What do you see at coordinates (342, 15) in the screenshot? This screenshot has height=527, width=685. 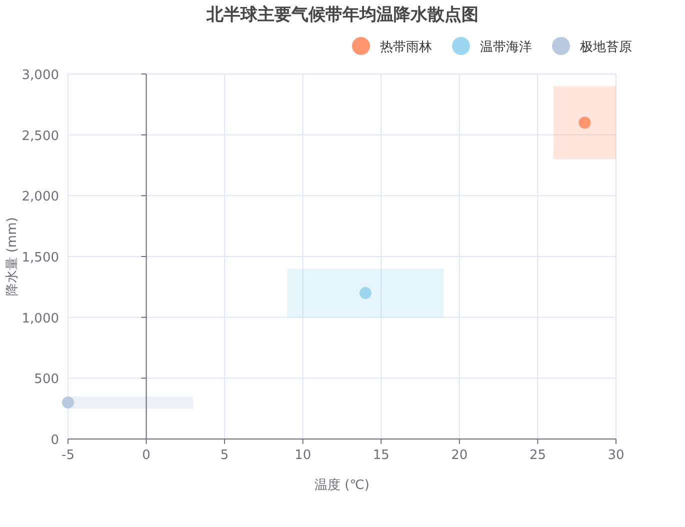 I see `chart-title: 北半球主要气候带年均温降水散点图` at bounding box center [342, 15].